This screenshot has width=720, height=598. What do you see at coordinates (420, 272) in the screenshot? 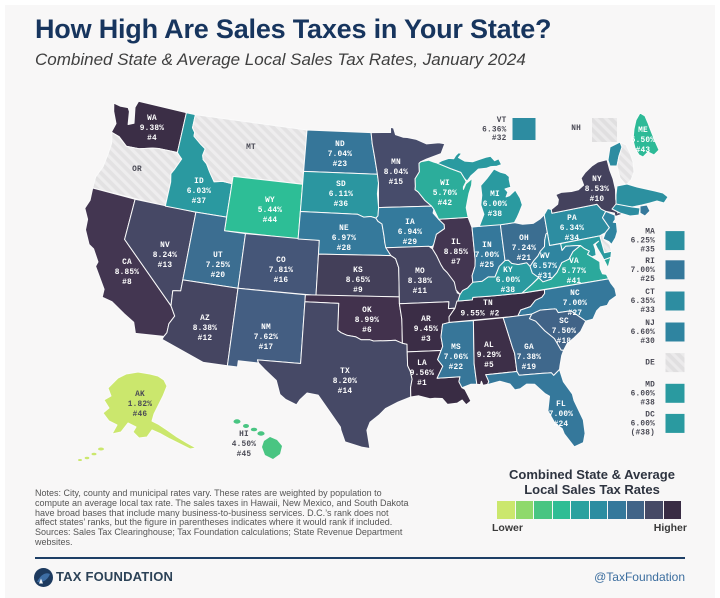
I see `svg-text: MO` at bounding box center [420, 272].